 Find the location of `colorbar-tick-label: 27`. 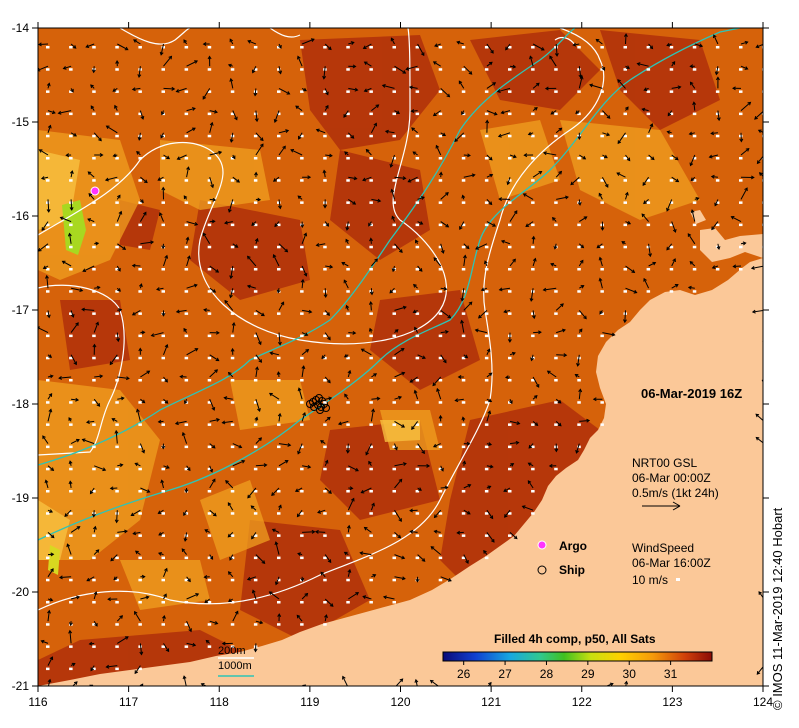

colorbar-tick-label: 27 is located at coordinates (505, 674).